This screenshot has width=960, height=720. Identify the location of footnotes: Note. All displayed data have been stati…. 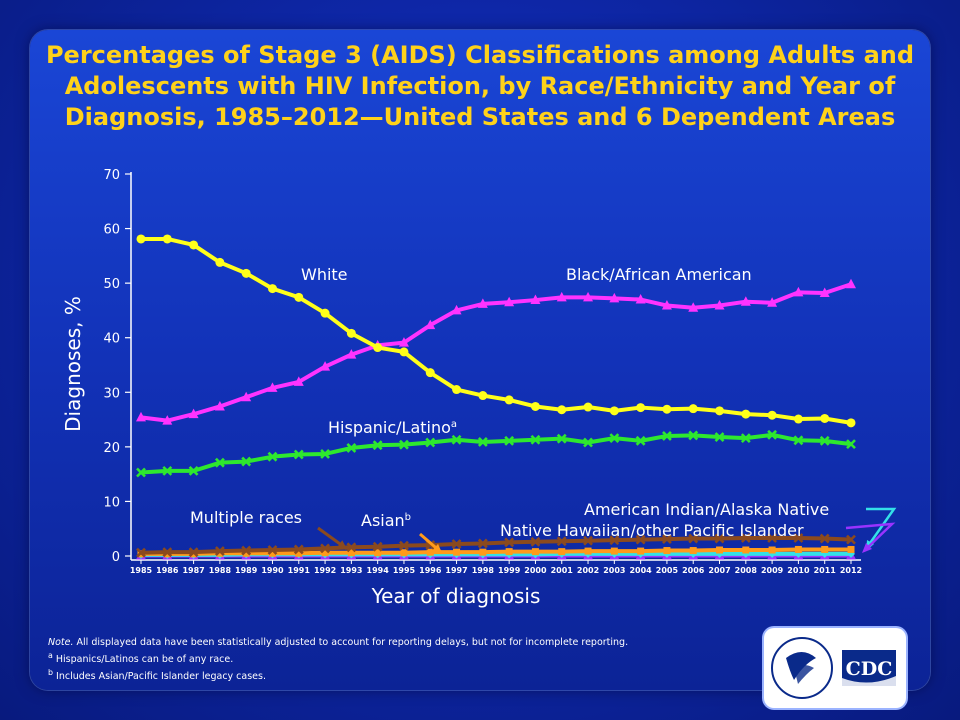
(388, 659).